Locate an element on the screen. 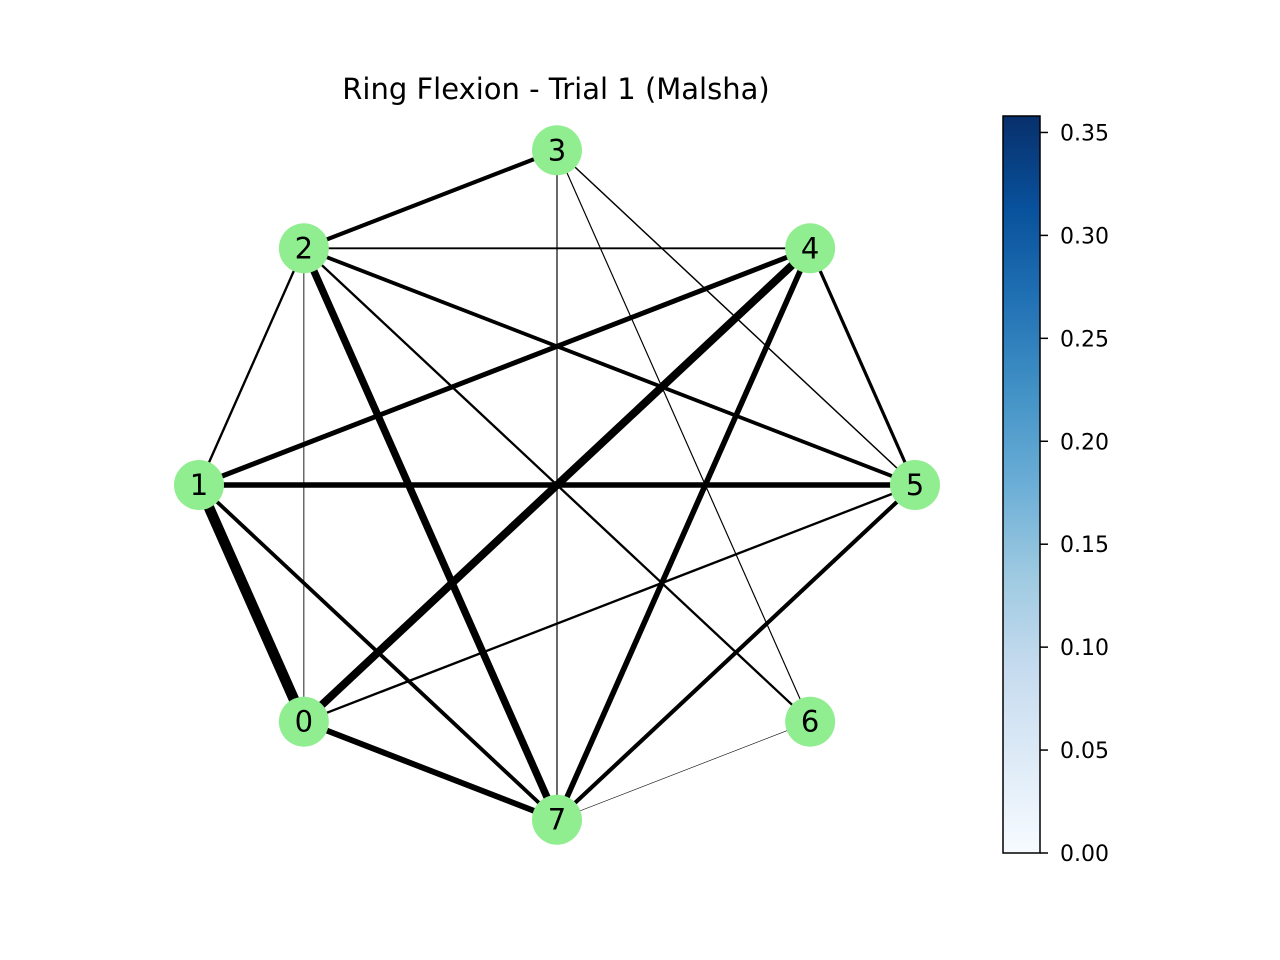 This screenshot has height=960, width=1280. node-label: 4 is located at coordinates (810, 248).